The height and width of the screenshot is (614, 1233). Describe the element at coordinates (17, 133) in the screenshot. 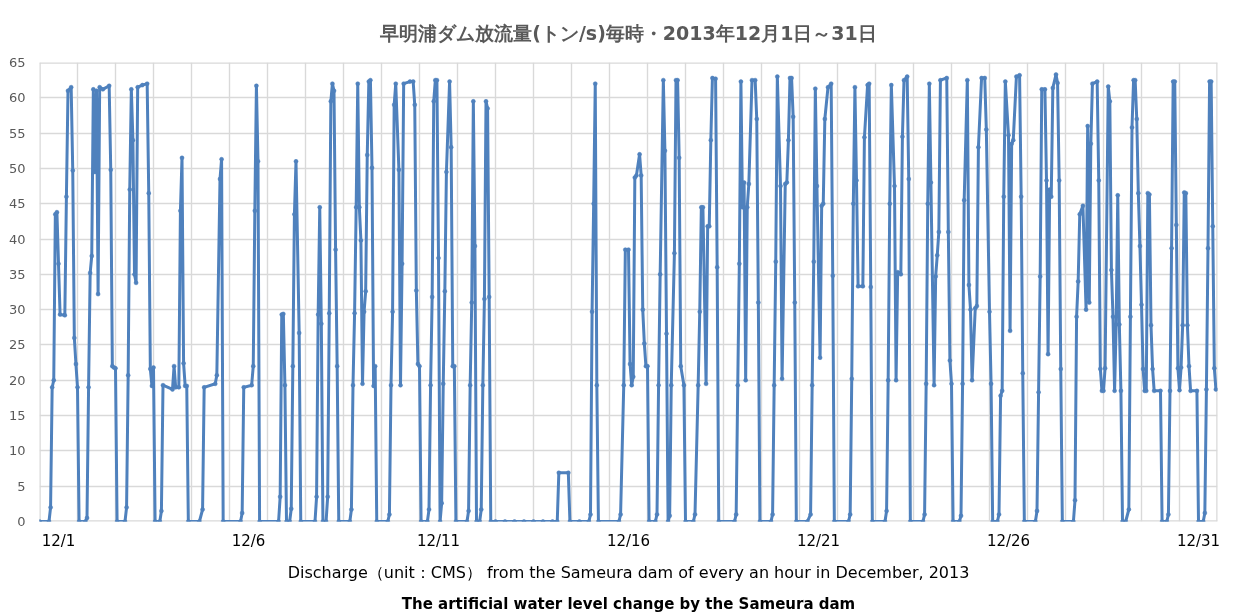

I see `y-tick-label: 55` at that location.